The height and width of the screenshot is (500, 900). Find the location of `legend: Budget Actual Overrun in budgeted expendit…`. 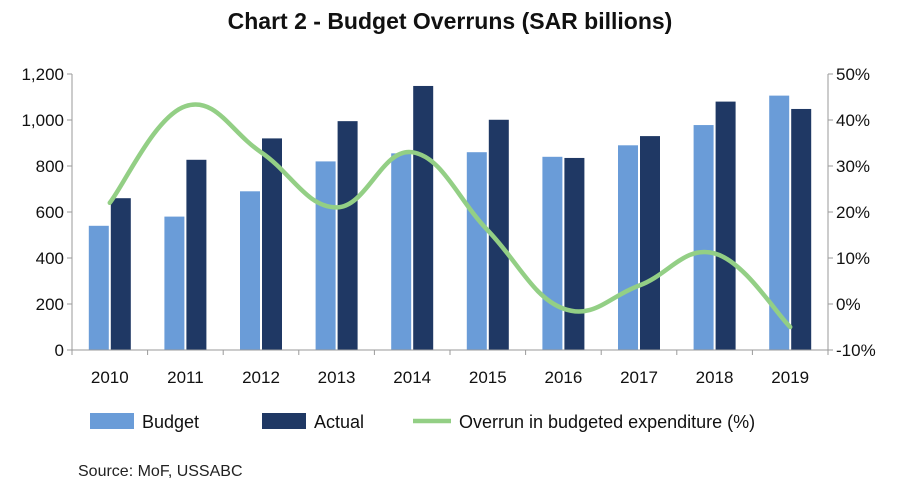

legend: Budget Actual Overrun in budgeted expendit… is located at coordinates (422, 422).